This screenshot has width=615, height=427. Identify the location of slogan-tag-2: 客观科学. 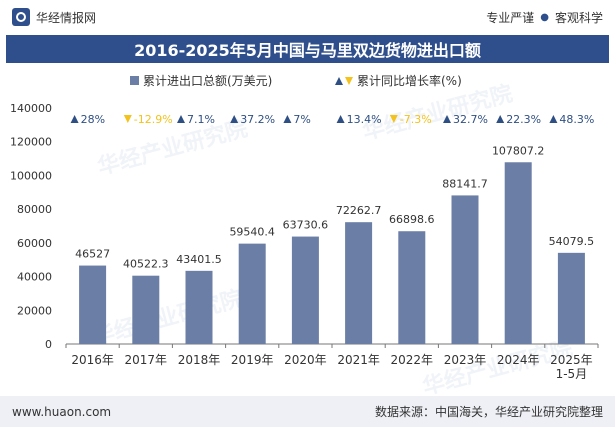
(578, 17).